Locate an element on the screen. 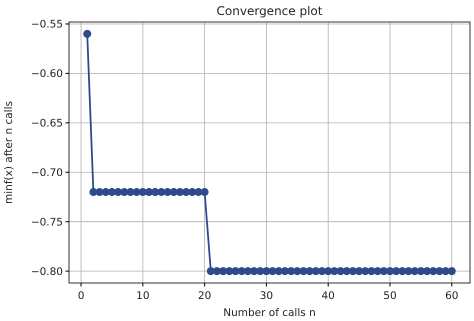  y-tick-label: −0.80 is located at coordinates (46, 272).